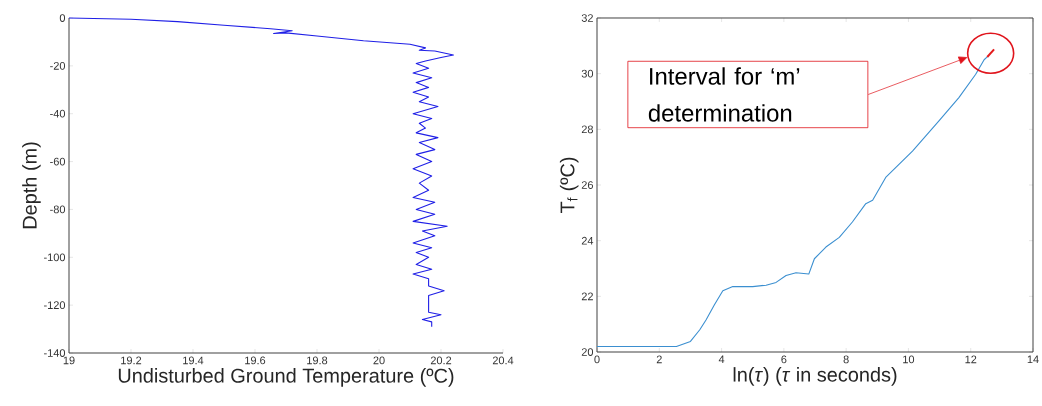  What do you see at coordinates (55, 305) in the screenshot?
I see `y-tick-label: -120` at bounding box center [55, 305].